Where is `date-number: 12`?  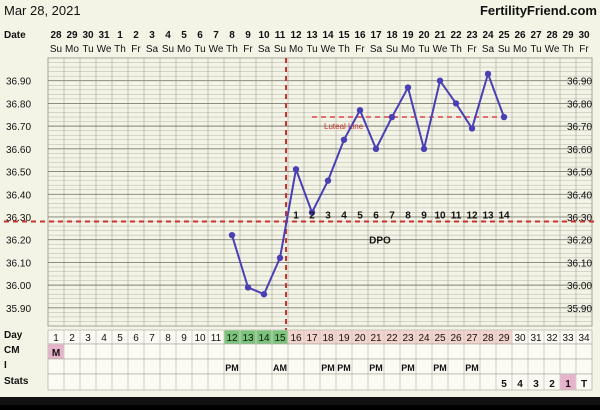
date-number: 12 is located at coordinates (296, 35).